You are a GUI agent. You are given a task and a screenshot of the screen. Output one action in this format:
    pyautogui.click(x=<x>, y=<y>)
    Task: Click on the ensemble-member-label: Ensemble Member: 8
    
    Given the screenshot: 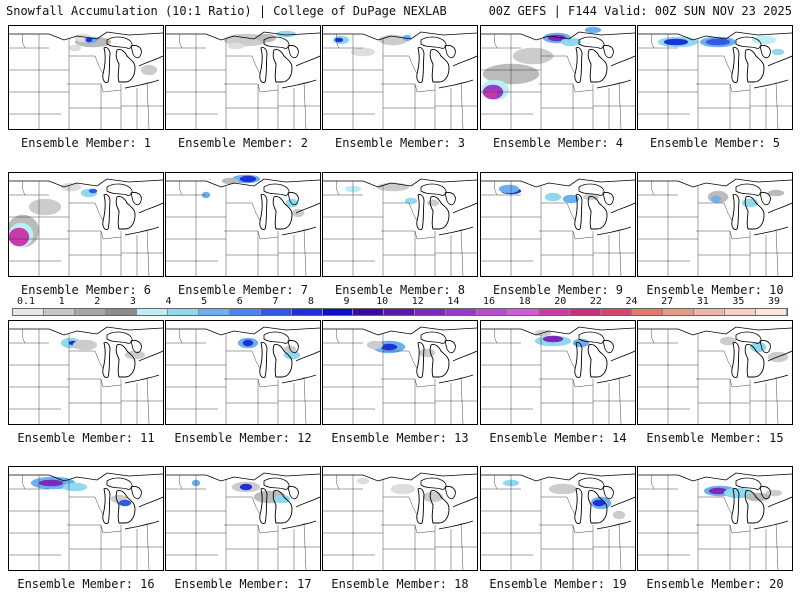 What is the action you would take?
    pyautogui.click(x=400, y=290)
    